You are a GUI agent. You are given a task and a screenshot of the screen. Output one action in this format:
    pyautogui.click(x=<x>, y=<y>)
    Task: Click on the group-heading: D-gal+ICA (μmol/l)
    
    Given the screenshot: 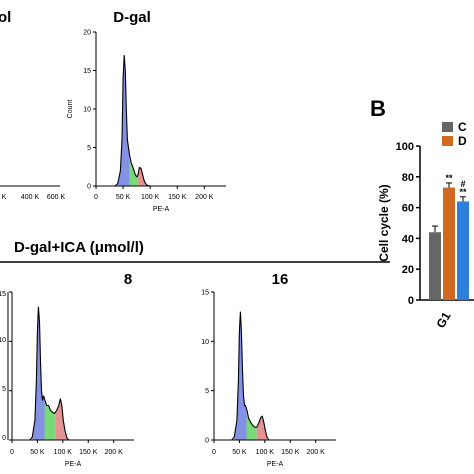 What is the action you would take?
    pyautogui.click(x=79, y=247)
    